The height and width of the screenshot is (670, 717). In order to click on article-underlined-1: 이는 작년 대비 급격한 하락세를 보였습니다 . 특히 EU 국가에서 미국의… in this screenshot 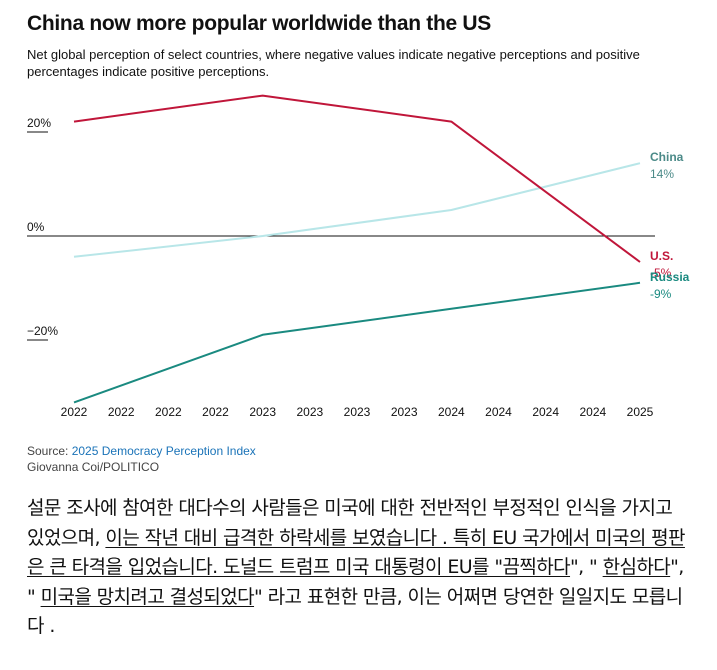, I will do `click(356, 552)`.